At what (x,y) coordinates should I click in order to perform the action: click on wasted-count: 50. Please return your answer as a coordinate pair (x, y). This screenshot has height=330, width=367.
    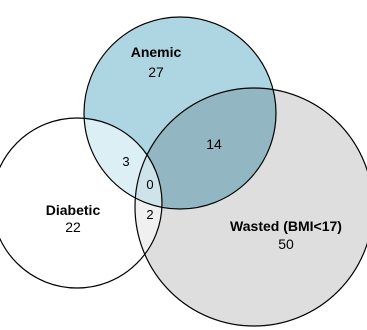
    Looking at the image, I should click on (286, 244).